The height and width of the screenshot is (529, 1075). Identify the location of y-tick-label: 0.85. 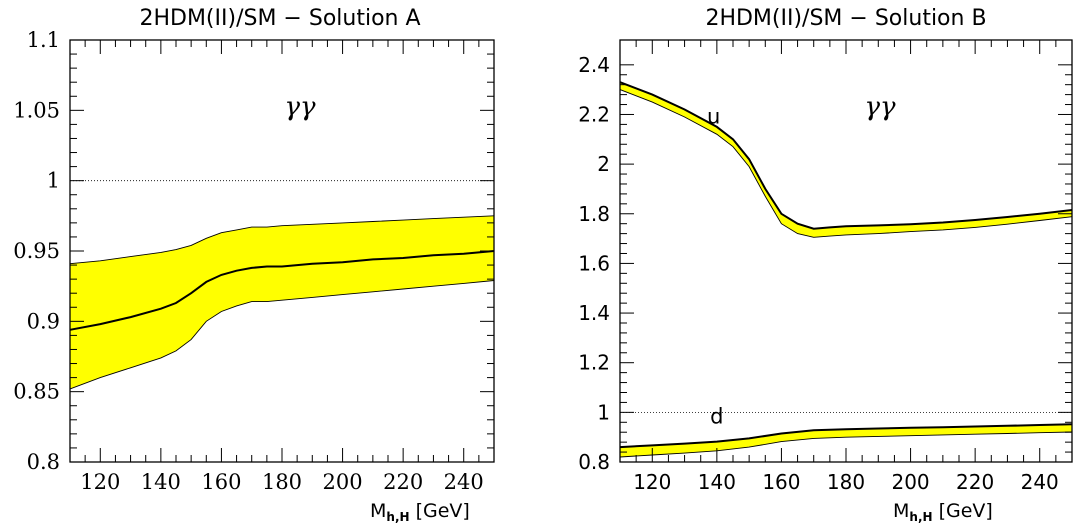
(36, 392).